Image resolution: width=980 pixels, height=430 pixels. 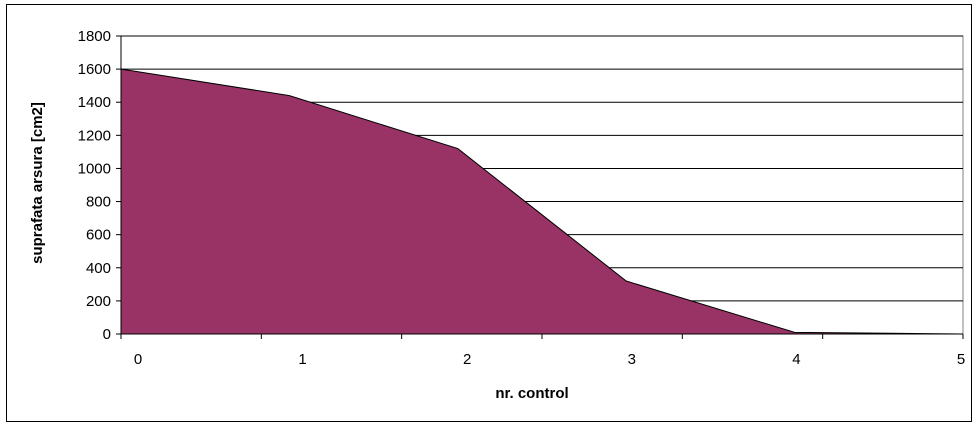 I want to click on x-tick-label-1: 1, so click(x=302, y=359).